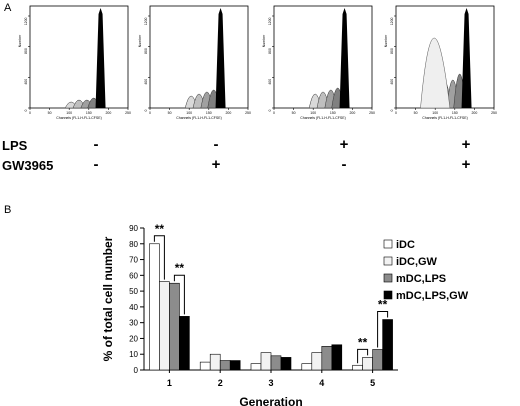 The image size is (520, 406). Describe the element at coordinates (435, 73) in the screenshot. I see `histogram-generation-peak` at that location.